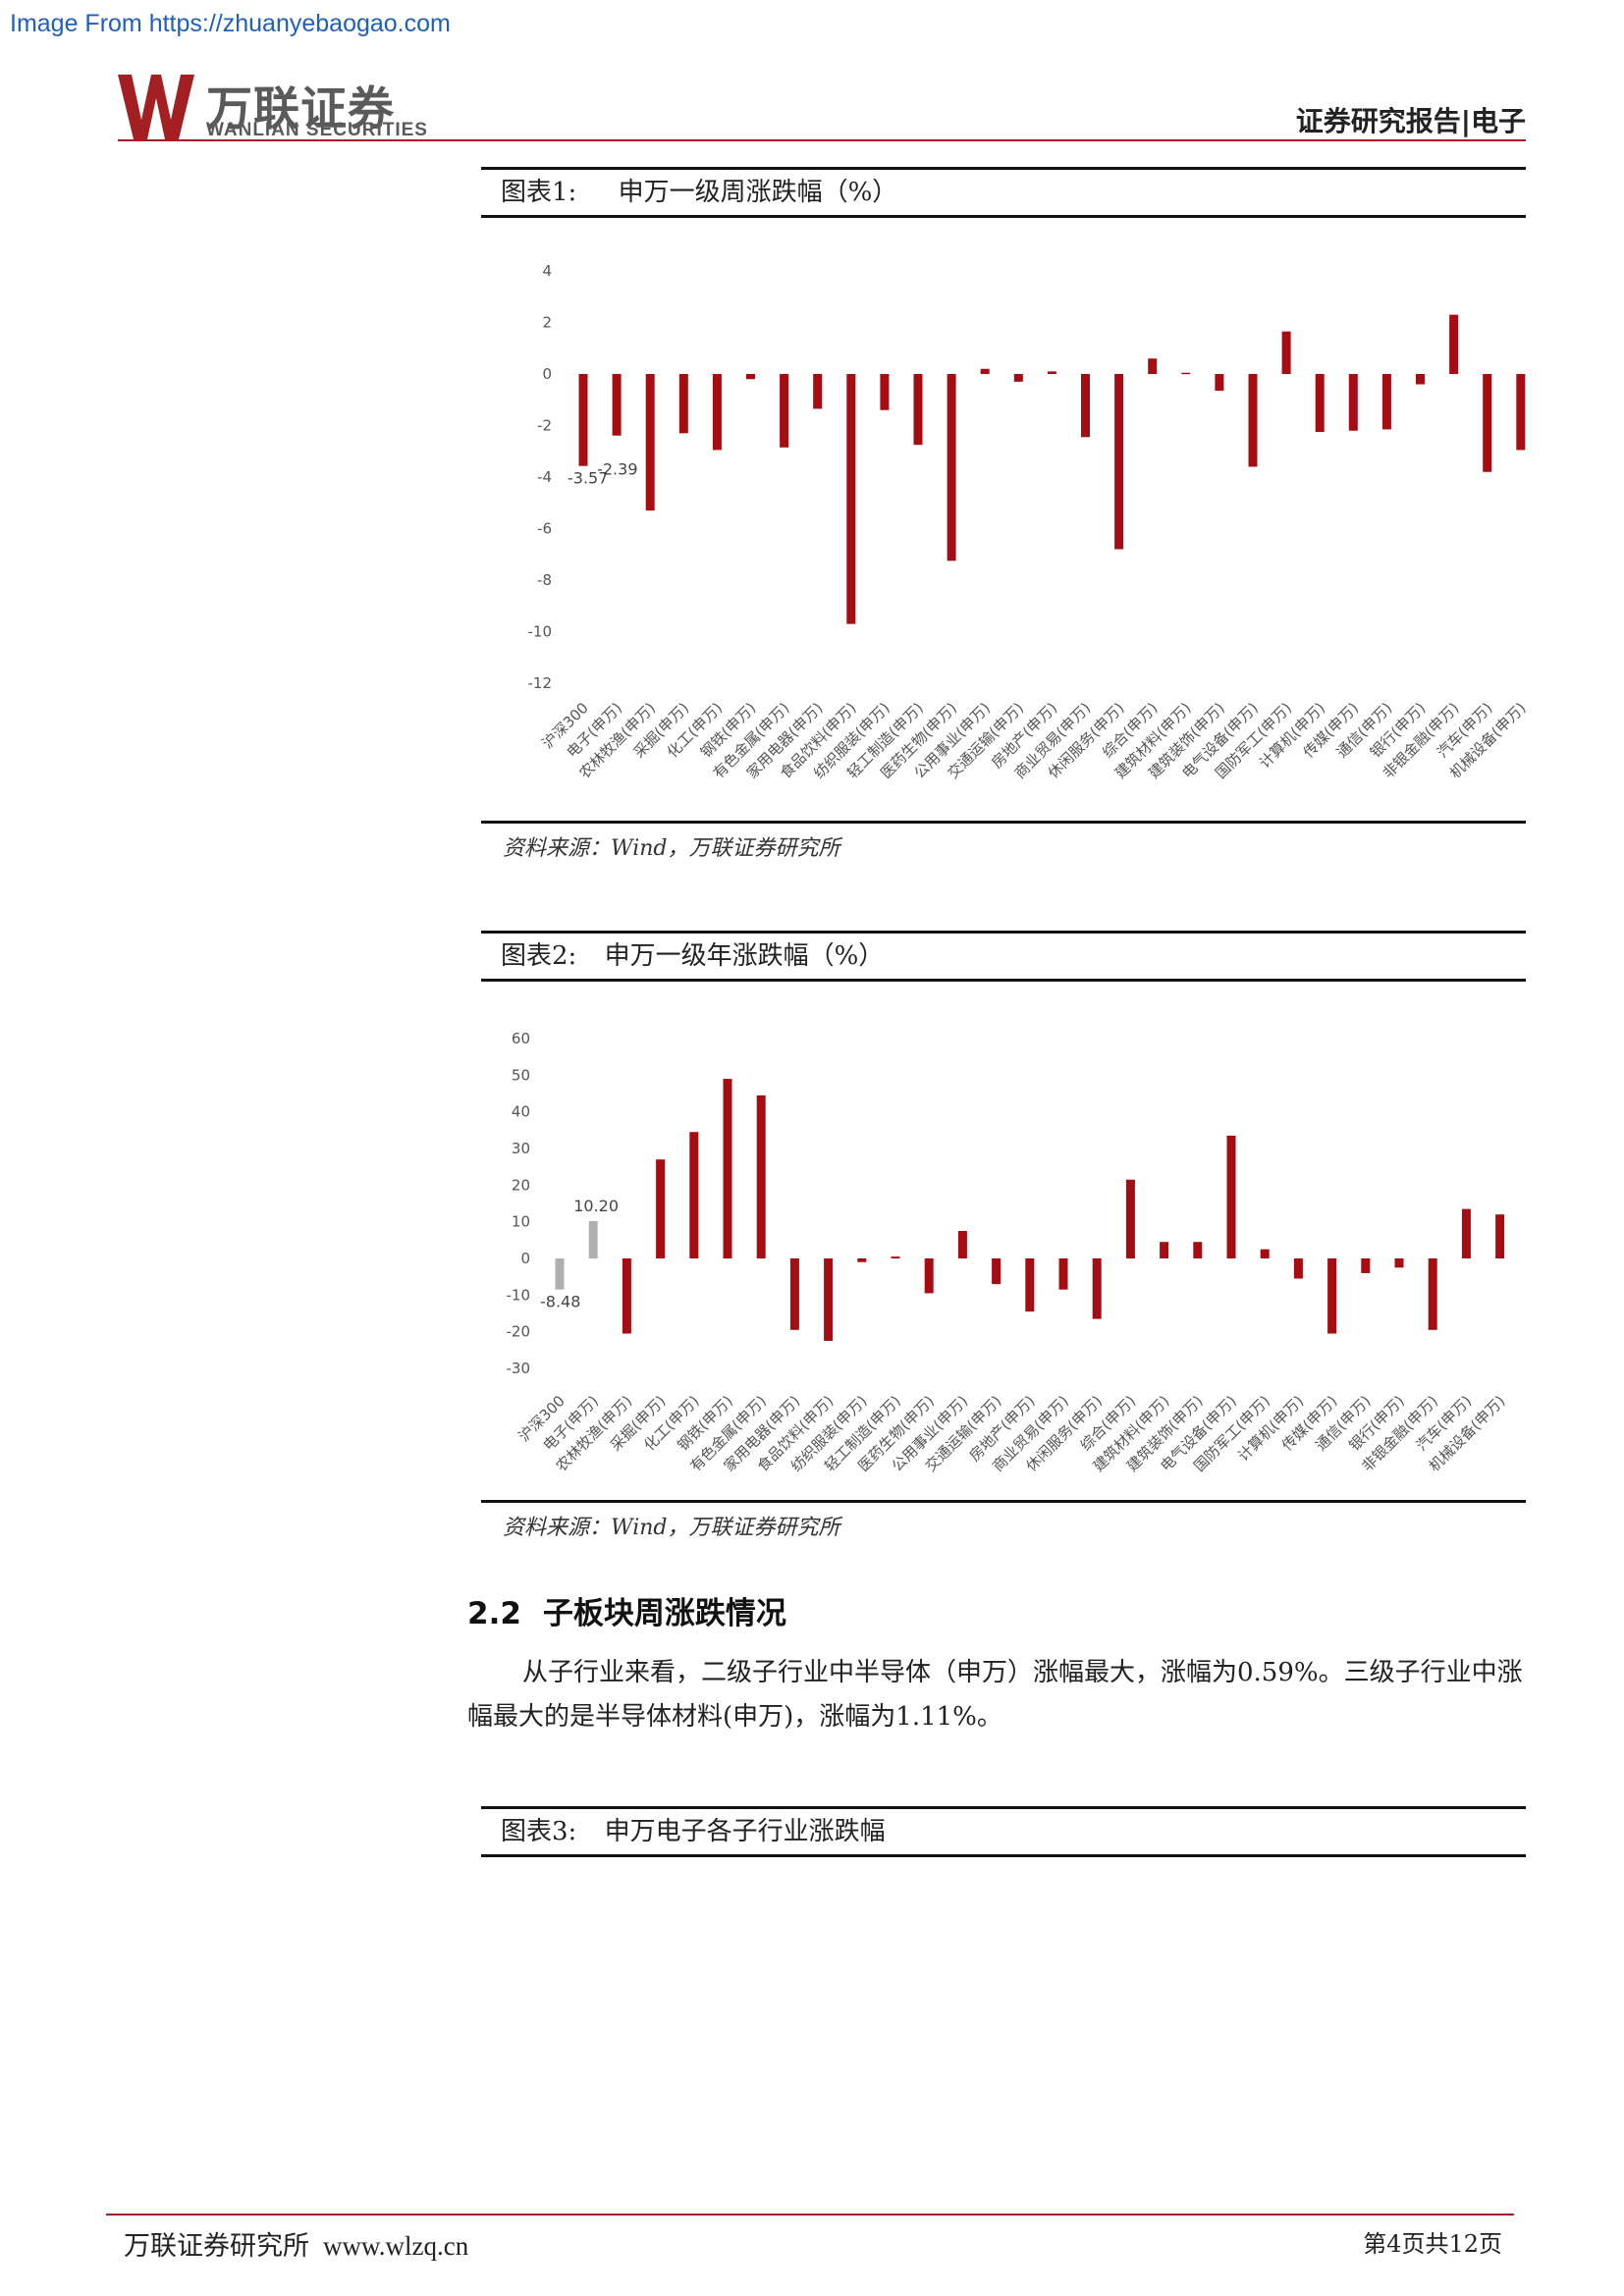 Image resolution: width=1624 pixels, height=2296 pixels. Describe the element at coordinates (1003, 822) in the screenshot. I see `figure1-bottom-rule` at that location.